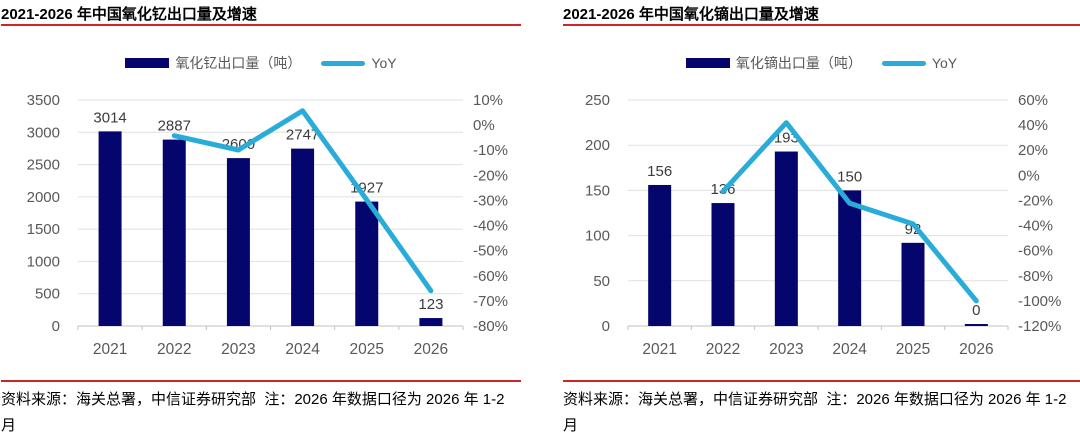 This screenshot has width=1080, height=439. What do you see at coordinates (43, 165) in the screenshot?
I see `y-axis-tick-label: 2500` at bounding box center [43, 165].